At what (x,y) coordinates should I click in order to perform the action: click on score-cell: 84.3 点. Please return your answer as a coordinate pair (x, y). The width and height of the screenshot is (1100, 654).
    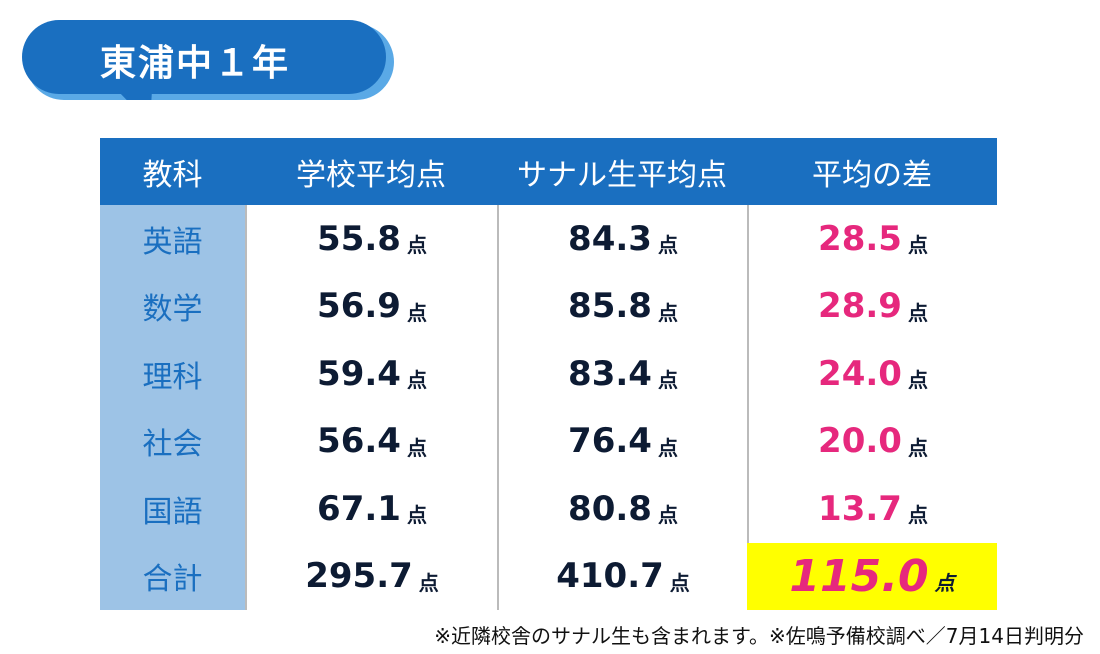
    Looking at the image, I should click on (622, 239).